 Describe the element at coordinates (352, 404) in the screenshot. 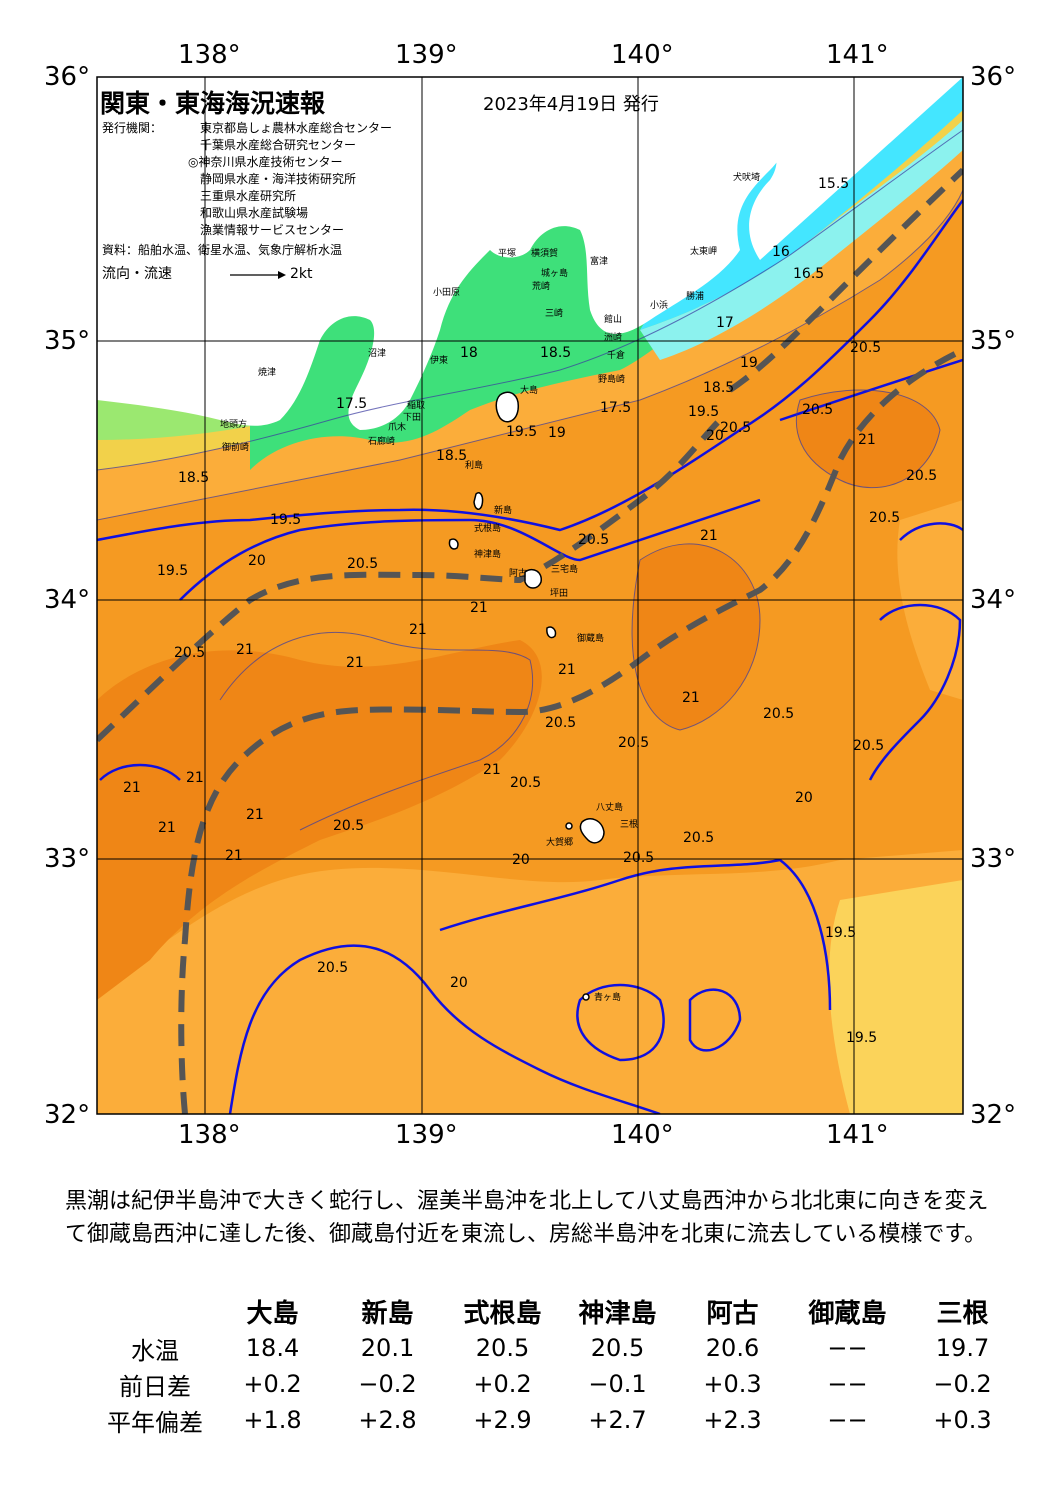

I see `isotherm-label: 17.5` at that location.